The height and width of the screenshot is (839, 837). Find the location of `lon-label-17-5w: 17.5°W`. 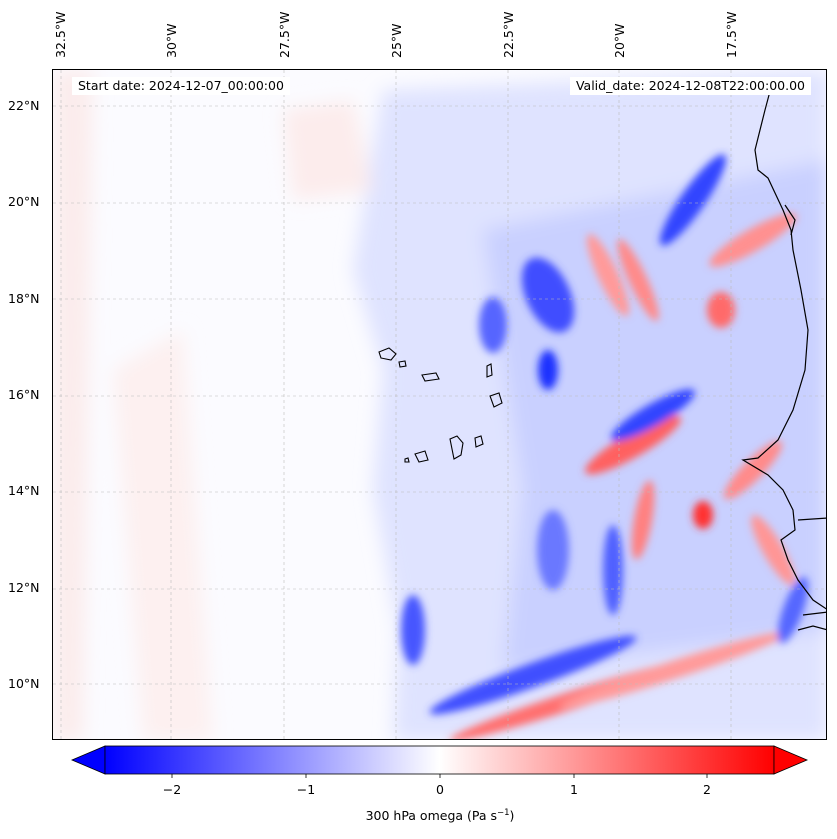

lon-label-17-5w: 17.5°W is located at coordinates (731, 34).